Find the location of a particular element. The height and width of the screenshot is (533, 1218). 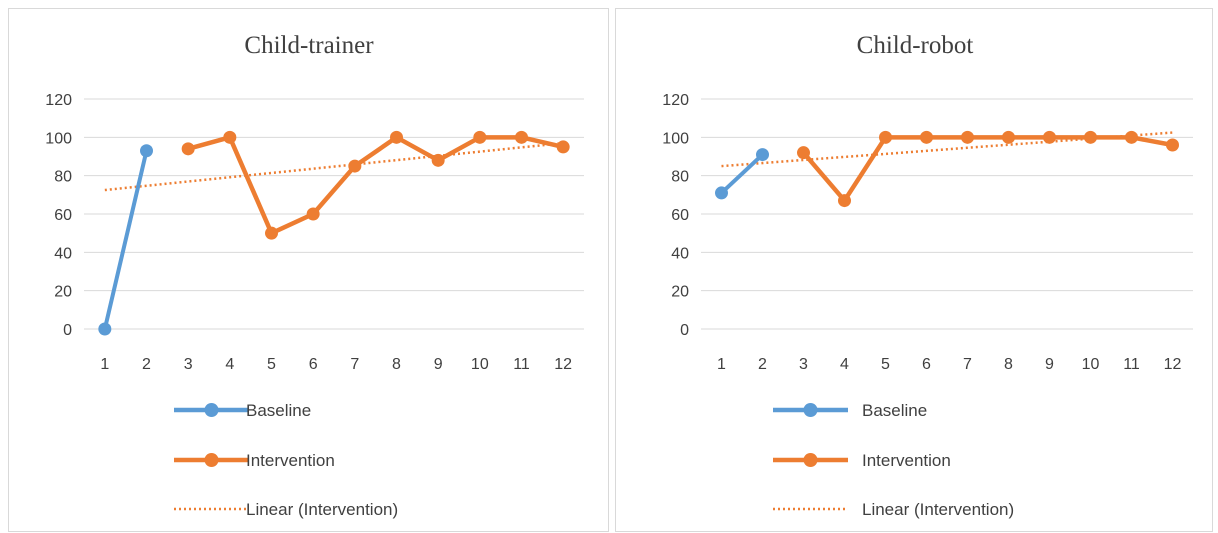

trendline-intervention is located at coordinates (334, 166).